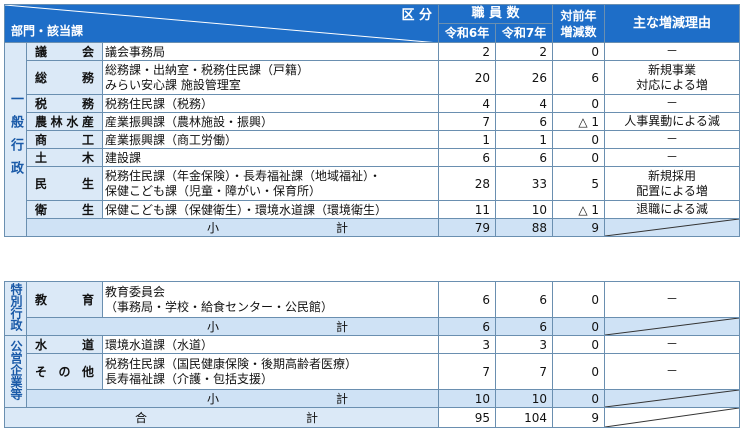  What do you see at coordinates (579, 227) in the screenshot?
I see `subtotal-change: 9` at bounding box center [579, 227].